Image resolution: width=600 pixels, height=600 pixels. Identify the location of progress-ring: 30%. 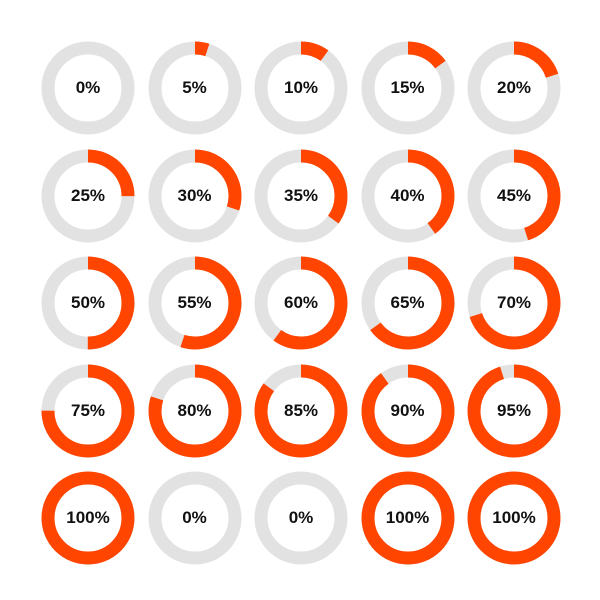
(195, 196).